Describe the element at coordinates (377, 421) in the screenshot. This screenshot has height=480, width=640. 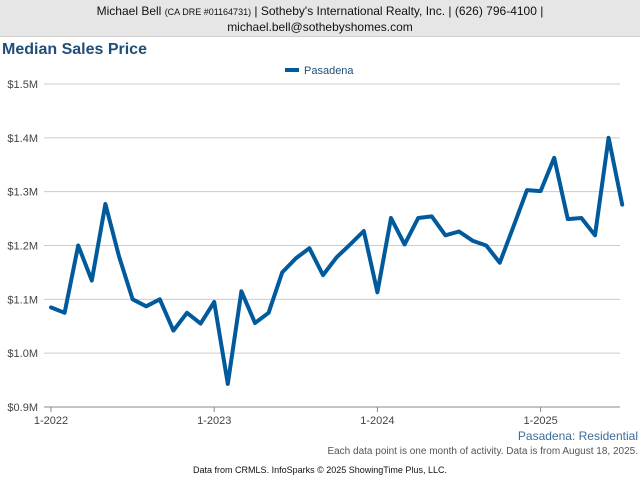
I see `x-tick-label: 1-2024` at that location.